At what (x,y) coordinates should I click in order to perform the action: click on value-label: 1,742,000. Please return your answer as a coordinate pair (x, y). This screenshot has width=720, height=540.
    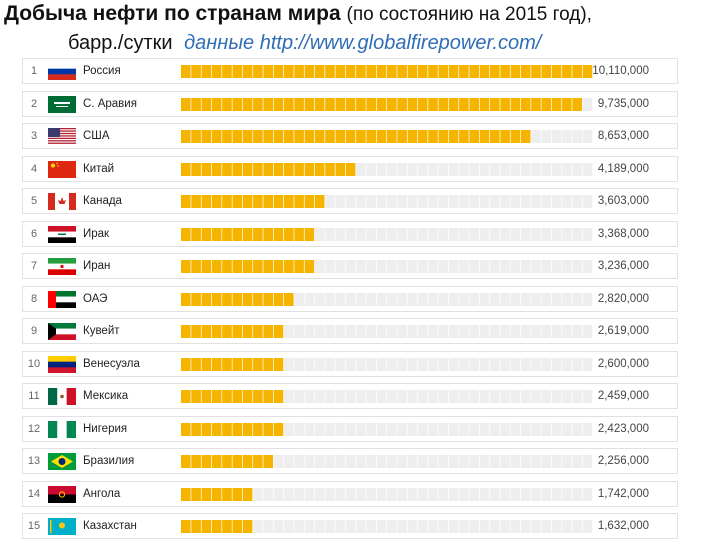
    Looking at the image, I should click on (623, 493).